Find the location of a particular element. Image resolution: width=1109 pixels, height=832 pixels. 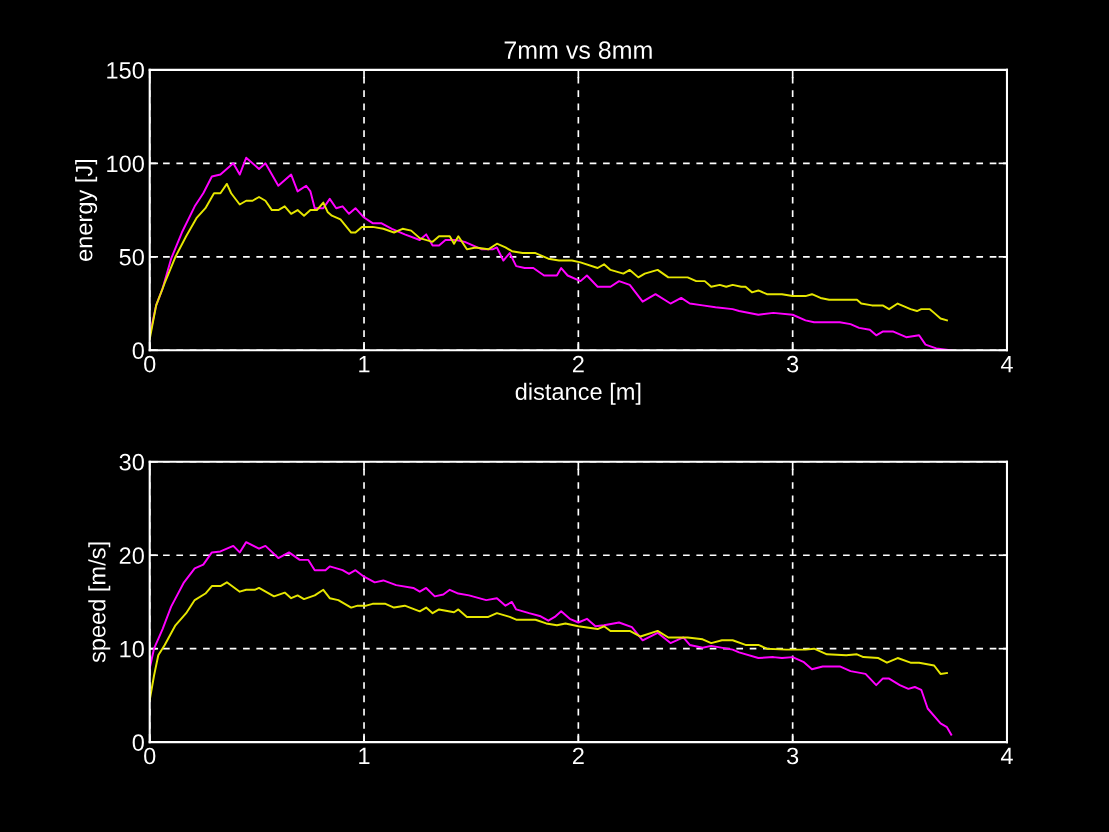

y-tick-label: 30 is located at coordinates (131, 462).